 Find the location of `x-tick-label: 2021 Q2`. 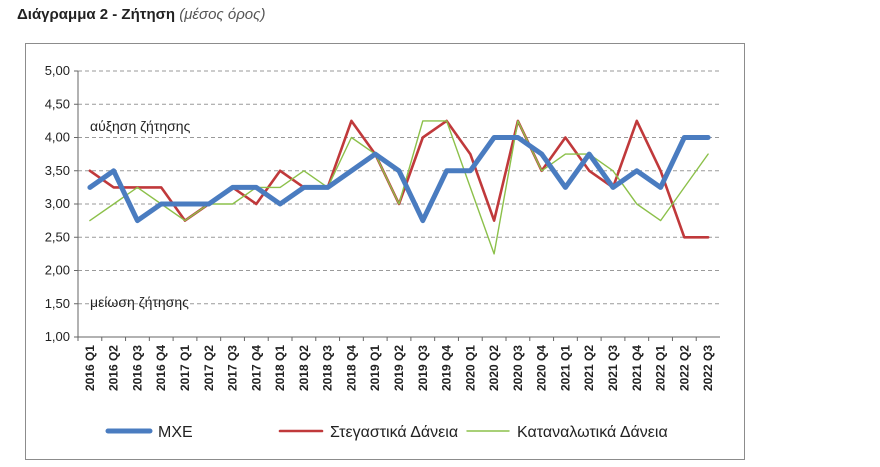

x-tick-label: 2021 Q2 is located at coordinates (589, 368).